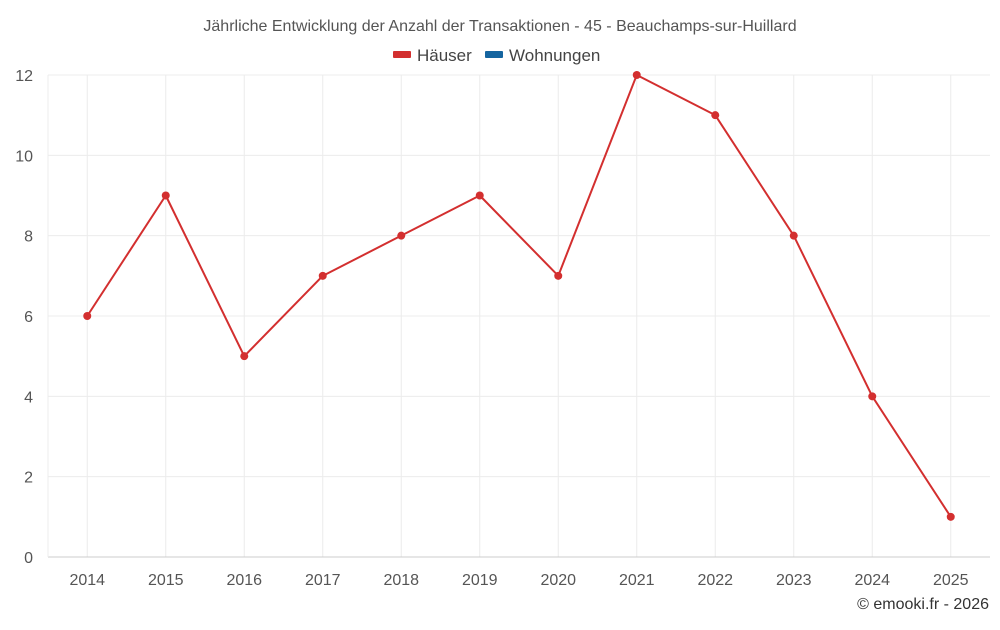 The height and width of the screenshot is (630, 1000). Describe the element at coordinates (794, 580) in the screenshot. I see `x-tick-label: 2023` at that location.